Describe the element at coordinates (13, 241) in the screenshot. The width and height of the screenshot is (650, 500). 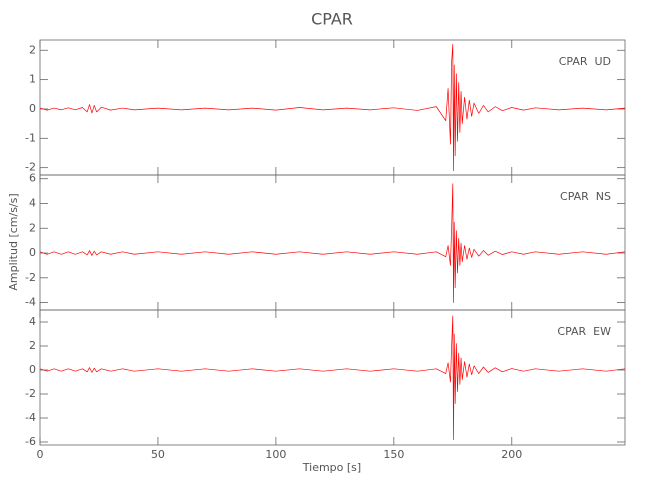
I see `y-axis-label: Amplitud [cm/s/s]` at that location.